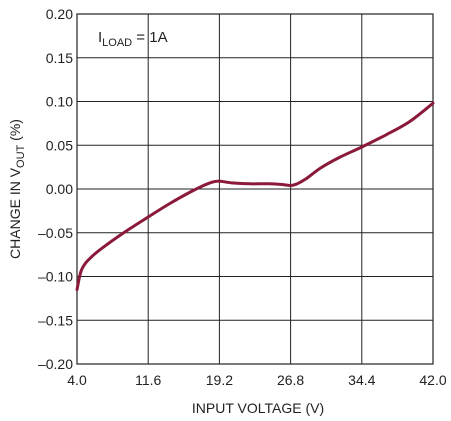  What do you see at coordinates (21, 156) in the screenshot?
I see `y-axis-label-subscript: OUT` at bounding box center [21, 156].